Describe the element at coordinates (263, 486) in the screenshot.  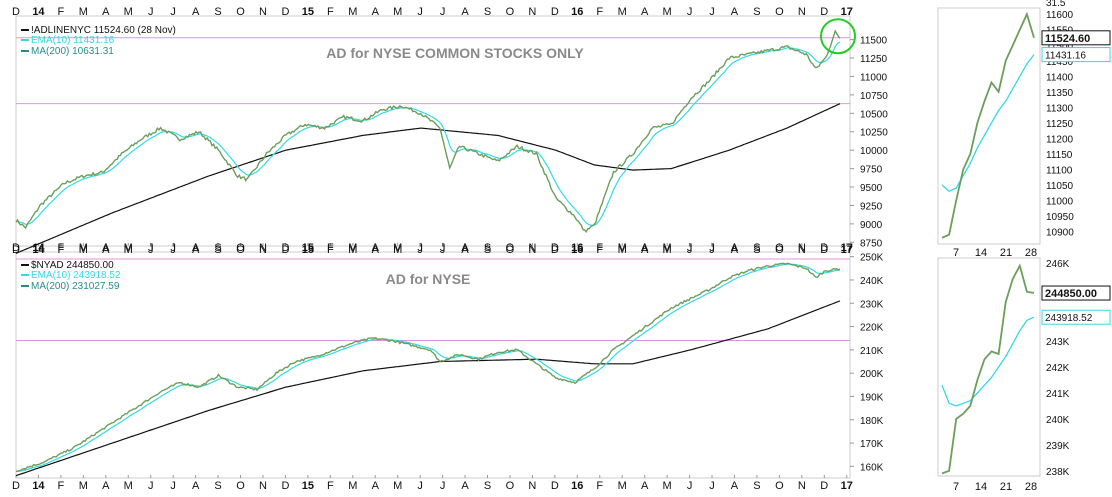
I see `bottom-x-label-bottom: N` at that location.